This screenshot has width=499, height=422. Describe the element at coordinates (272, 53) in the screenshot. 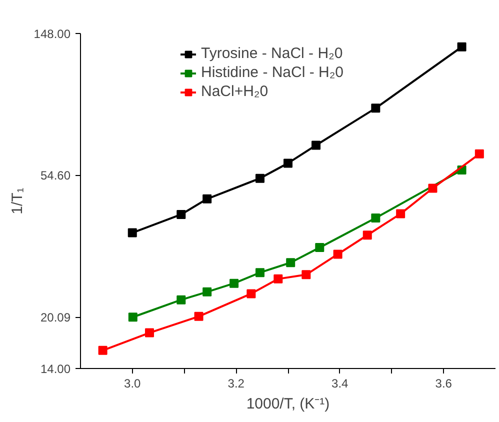

I see `legend-label: Tyrosine - NaCl - H₂0` at that location.